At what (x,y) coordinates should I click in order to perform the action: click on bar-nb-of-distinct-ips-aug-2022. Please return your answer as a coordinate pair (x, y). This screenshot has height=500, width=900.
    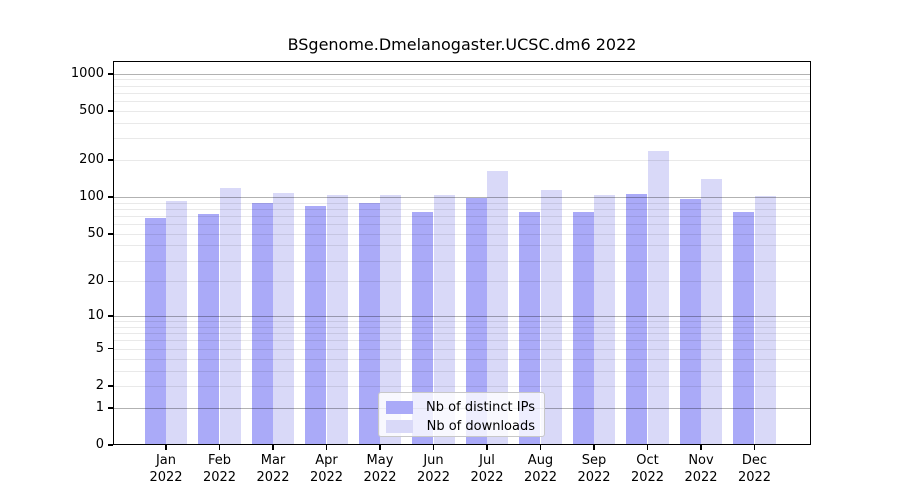
    Looking at the image, I should click on (530, 328).